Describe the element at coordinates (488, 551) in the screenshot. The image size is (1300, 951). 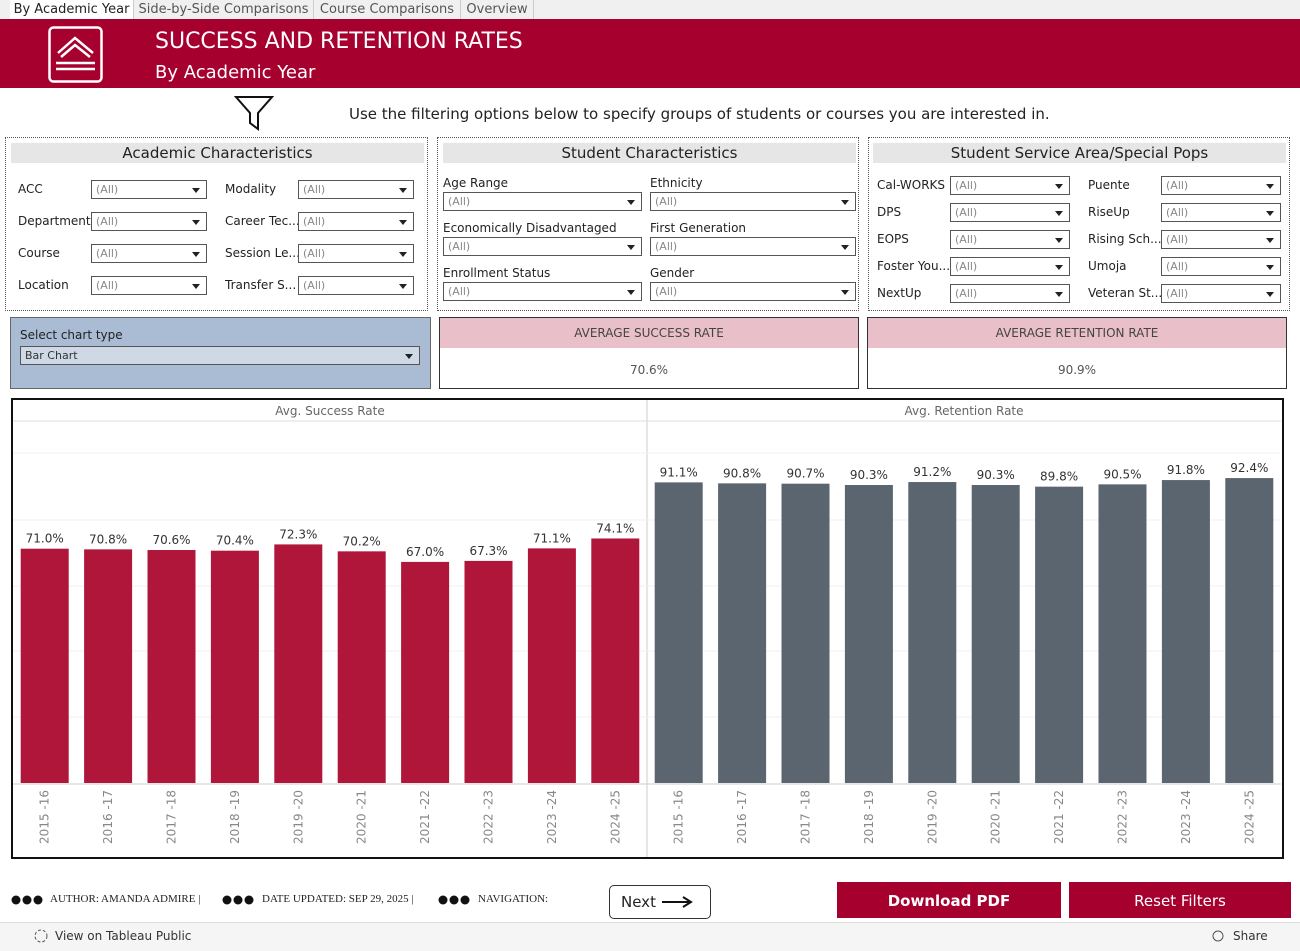
I see `value-label: 67.3%` at that location.